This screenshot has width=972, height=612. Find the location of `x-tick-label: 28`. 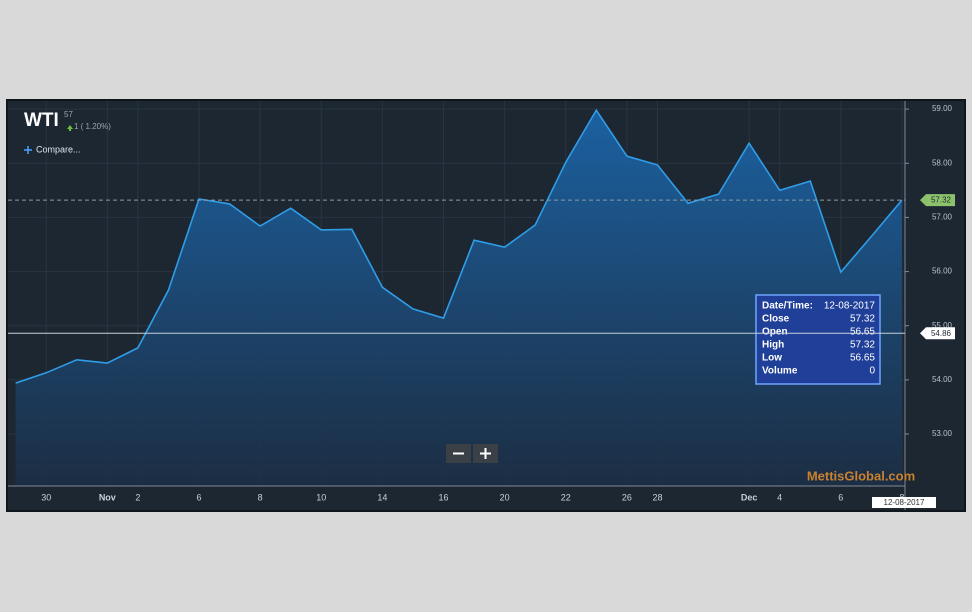

x-tick-label: 28 is located at coordinates (657, 497).